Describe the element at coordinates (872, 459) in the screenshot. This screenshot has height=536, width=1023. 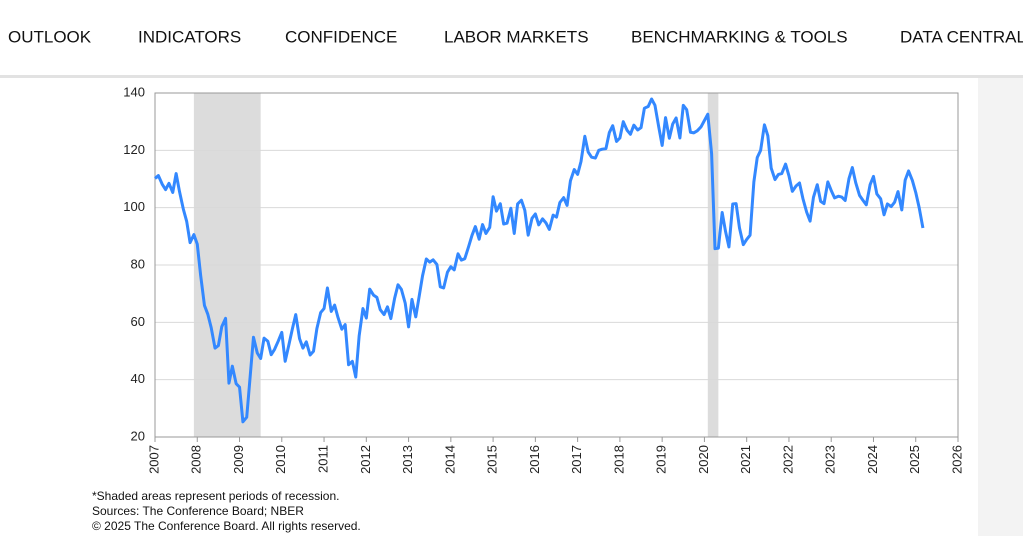
I see `x-tick-label: 2024` at that location.